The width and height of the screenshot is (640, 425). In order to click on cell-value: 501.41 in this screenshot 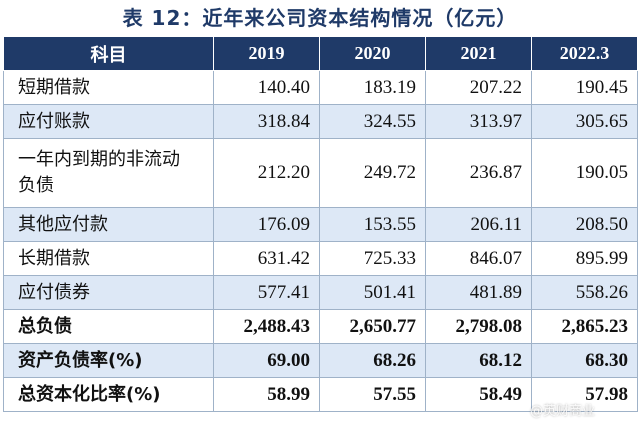, I will do `click(372, 292)`.